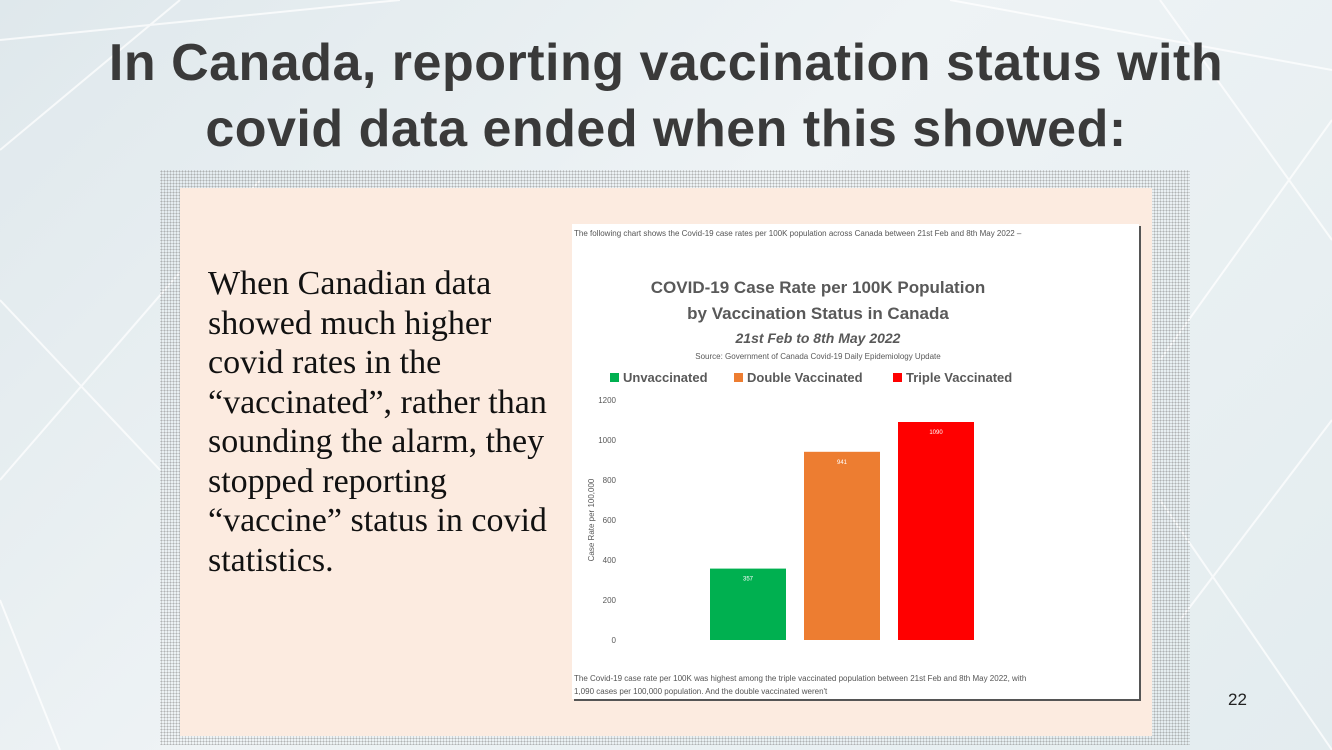 This screenshot has width=1332, height=750. I want to click on y-tick-label: 200, so click(610, 600).